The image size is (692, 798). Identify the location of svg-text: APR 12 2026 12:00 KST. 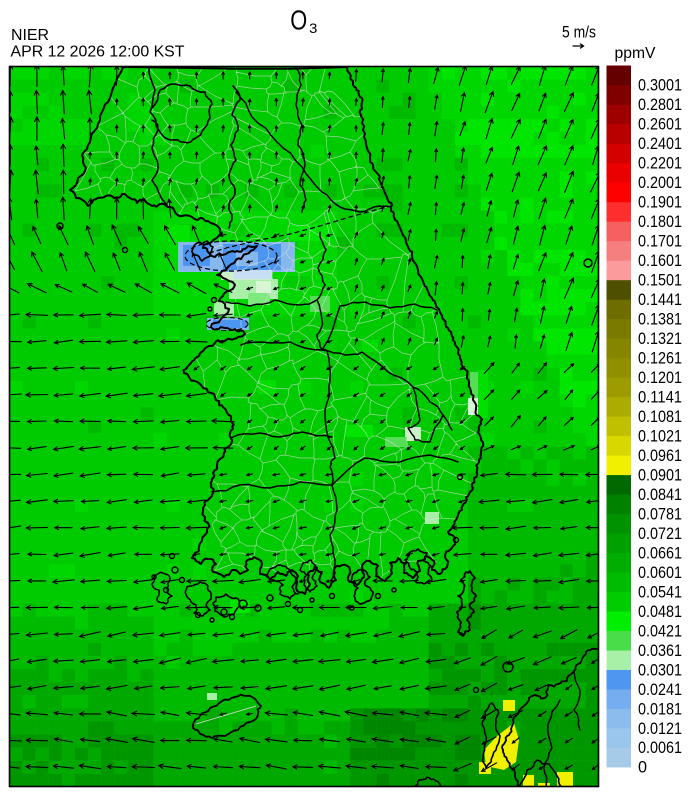
(98, 52).